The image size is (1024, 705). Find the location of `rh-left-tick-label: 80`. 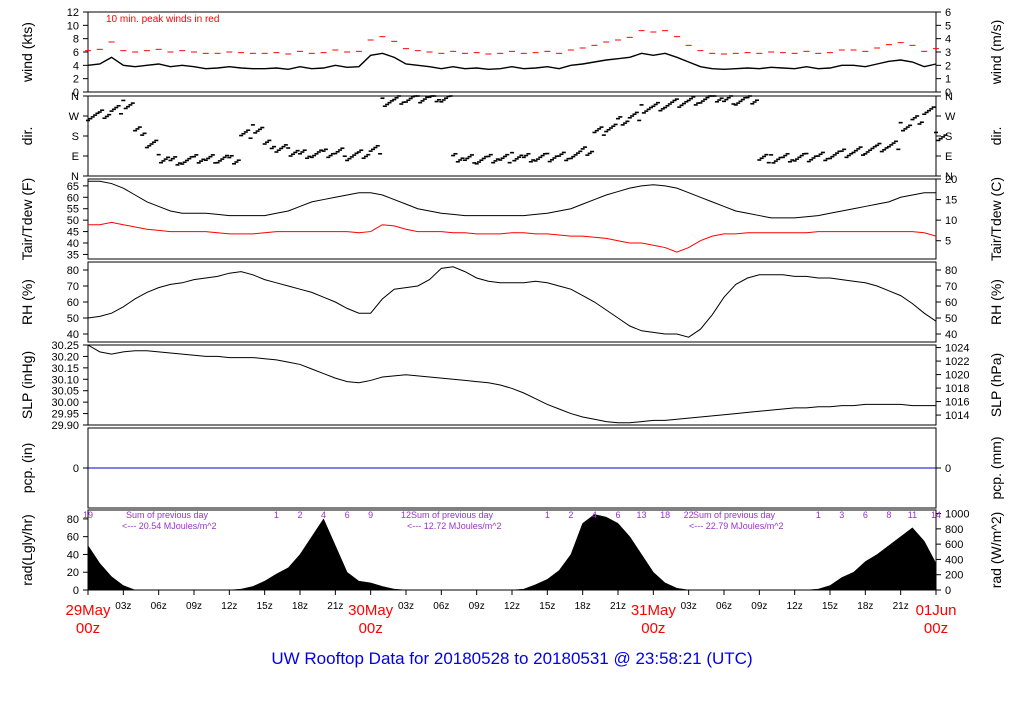

rh-left-tick-label: 80 is located at coordinates (73, 271).